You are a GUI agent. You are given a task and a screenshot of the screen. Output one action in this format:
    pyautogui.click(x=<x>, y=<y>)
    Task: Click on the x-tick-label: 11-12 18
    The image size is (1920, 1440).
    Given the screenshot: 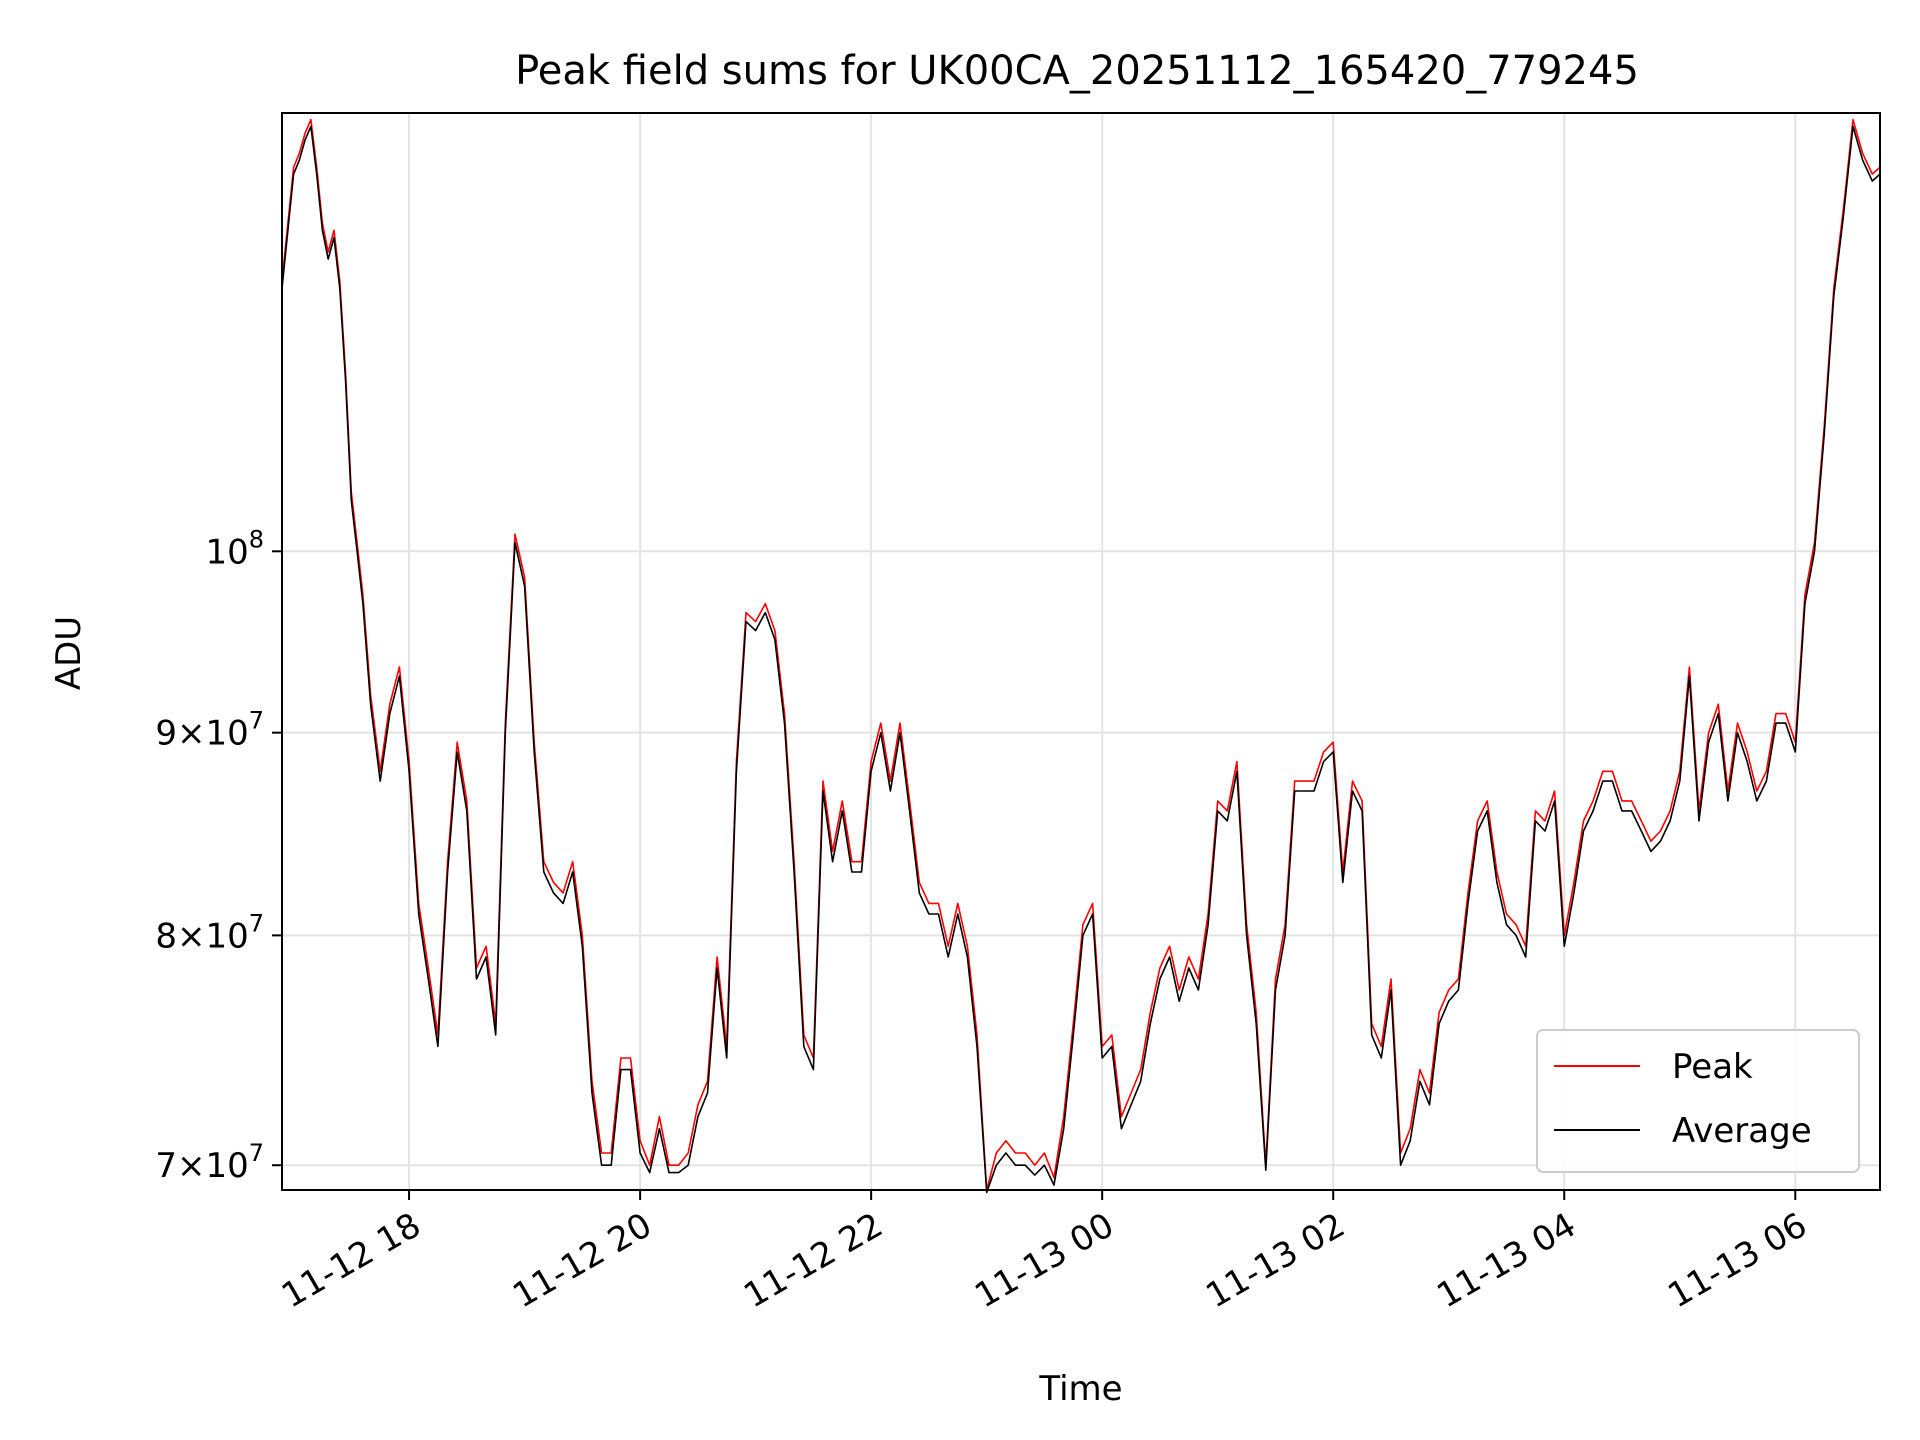 What is the action you would take?
    pyautogui.click(x=351, y=1260)
    